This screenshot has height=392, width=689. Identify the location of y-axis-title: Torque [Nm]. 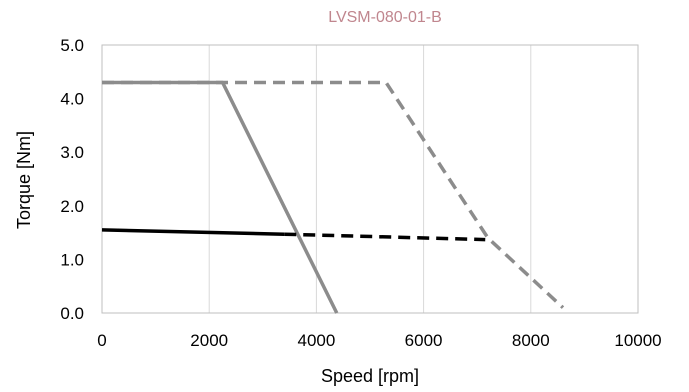
(24, 180).